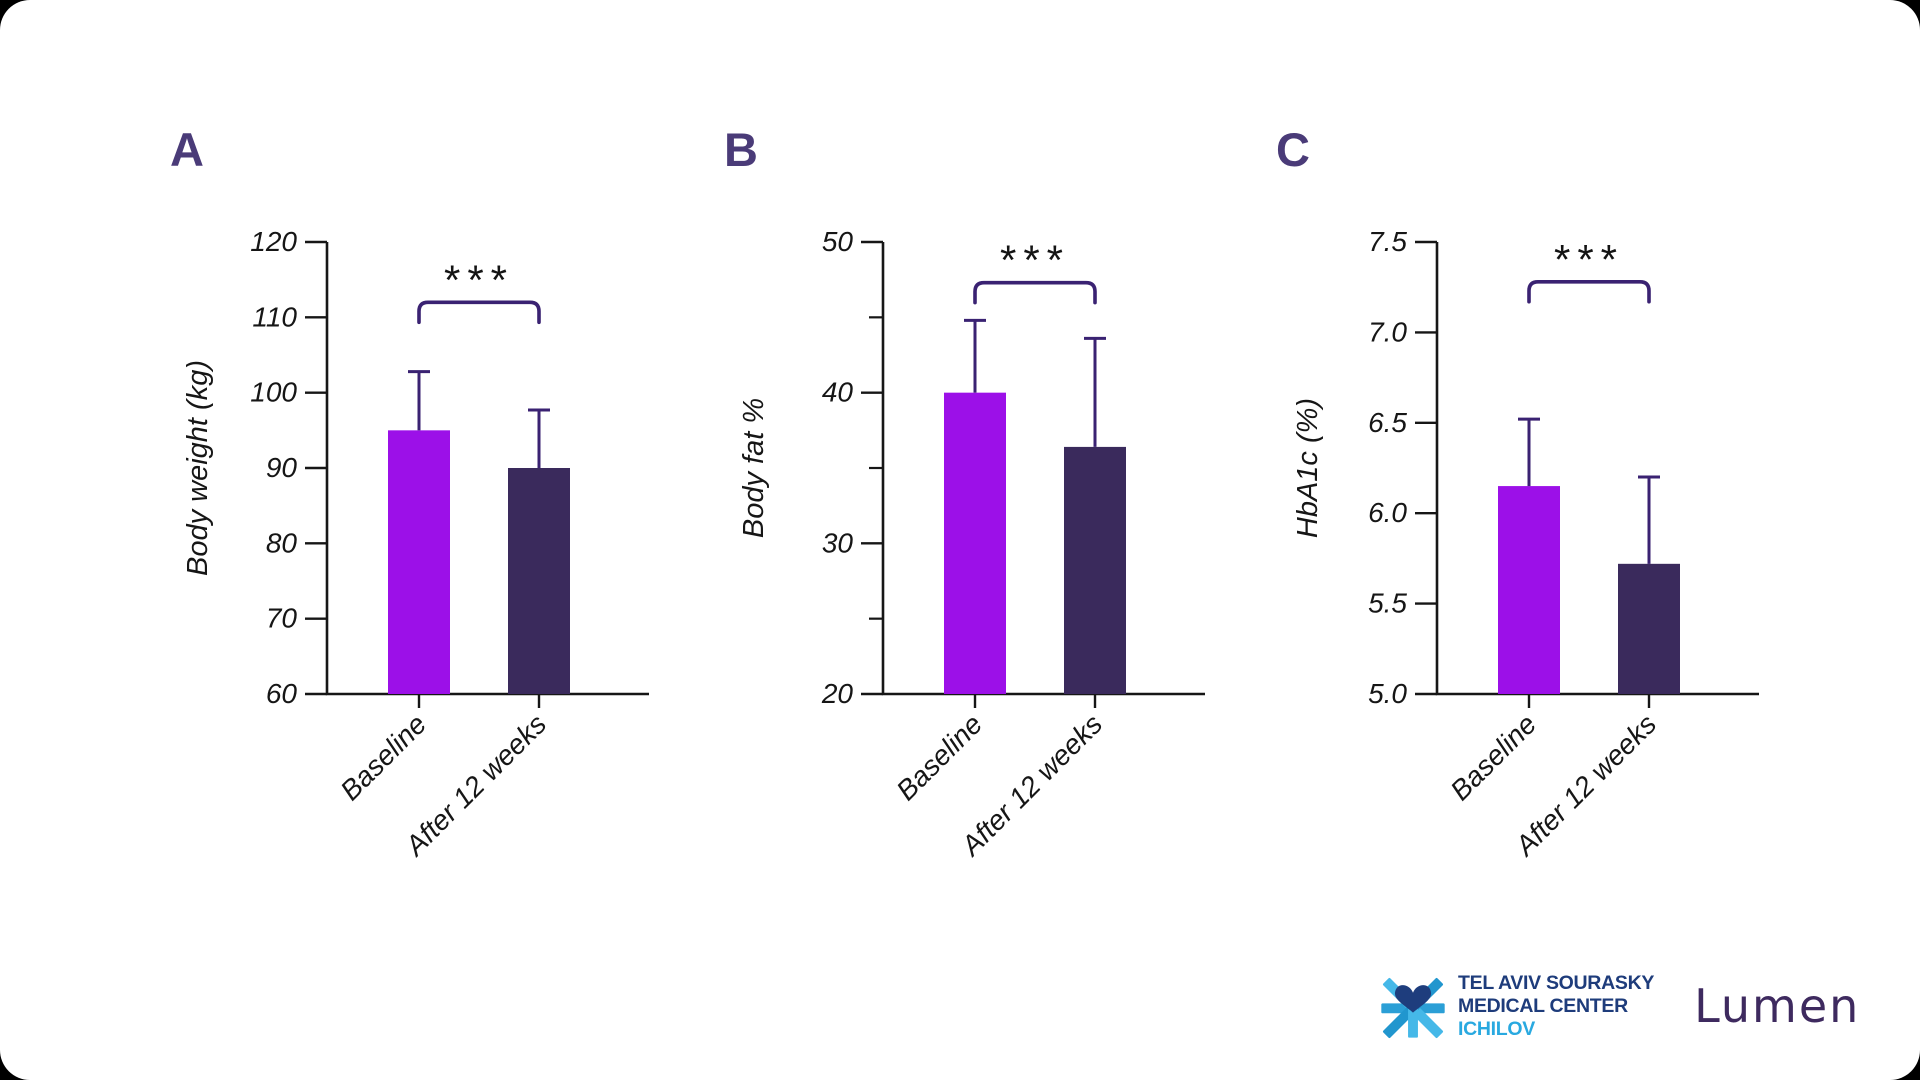 The height and width of the screenshot is (1080, 1920). I want to click on tasmc-line1: TEL AVIV SOURASKY, so click(1556, 982).